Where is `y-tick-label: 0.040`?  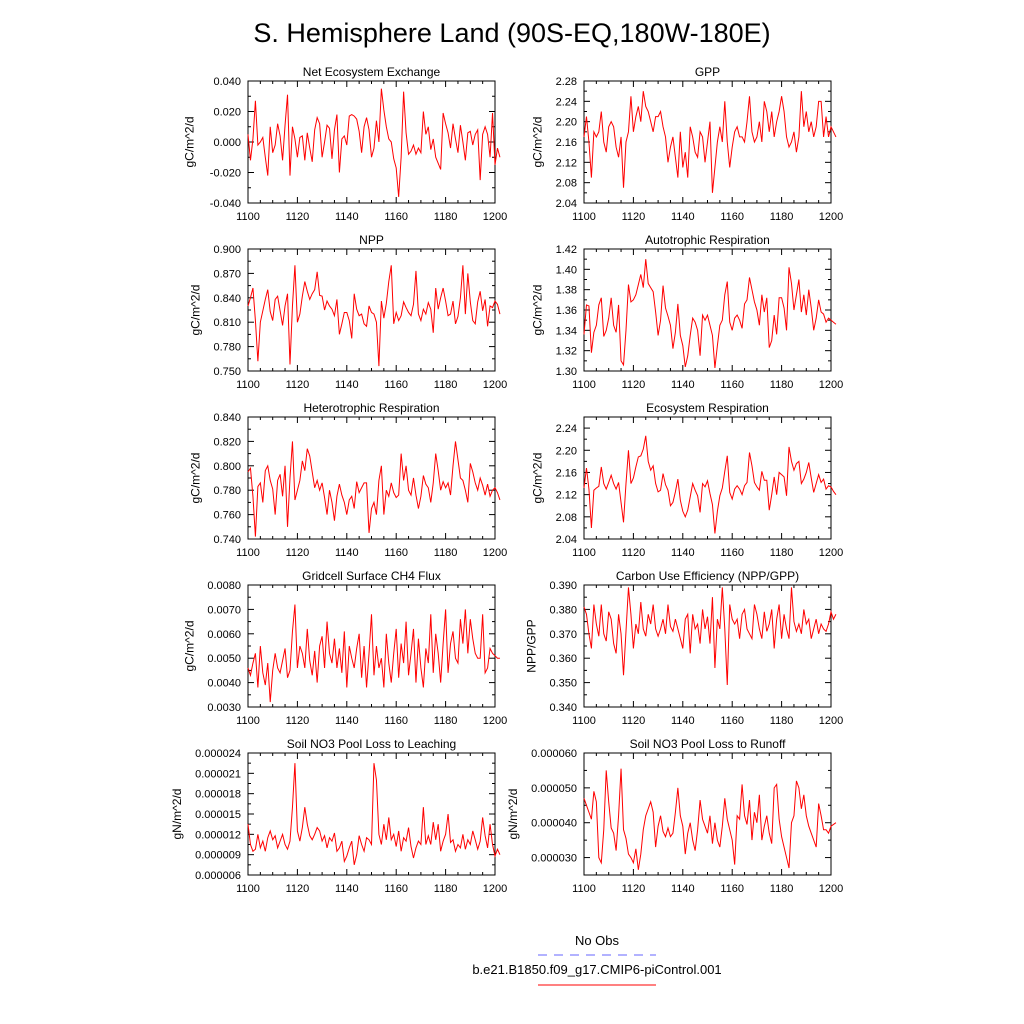 y-tick-label: 0.040 is located at coordinates (227, 82).